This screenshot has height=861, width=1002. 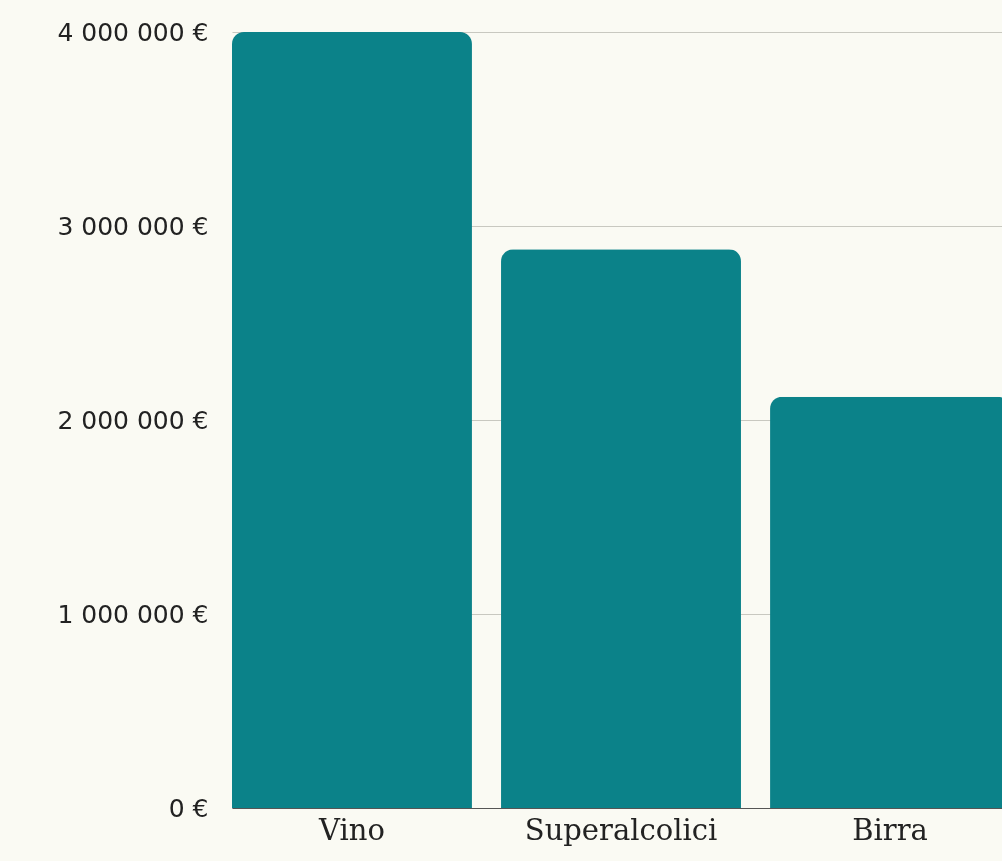 I want to click on y-tick-label: 1 000 000 €, so click(x=133, y=614).